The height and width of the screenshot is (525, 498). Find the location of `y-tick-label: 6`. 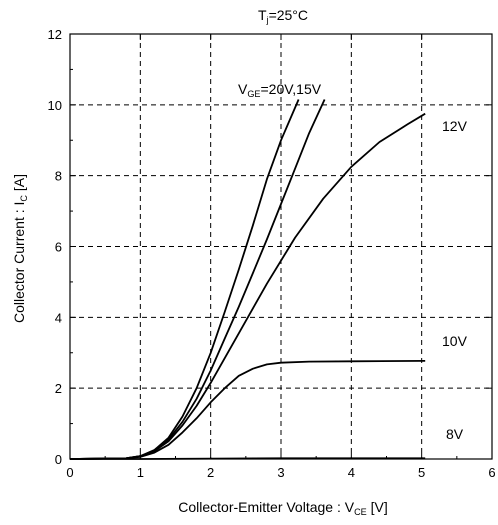

y-tick-label: 6 is located at coordinates (58, 247).